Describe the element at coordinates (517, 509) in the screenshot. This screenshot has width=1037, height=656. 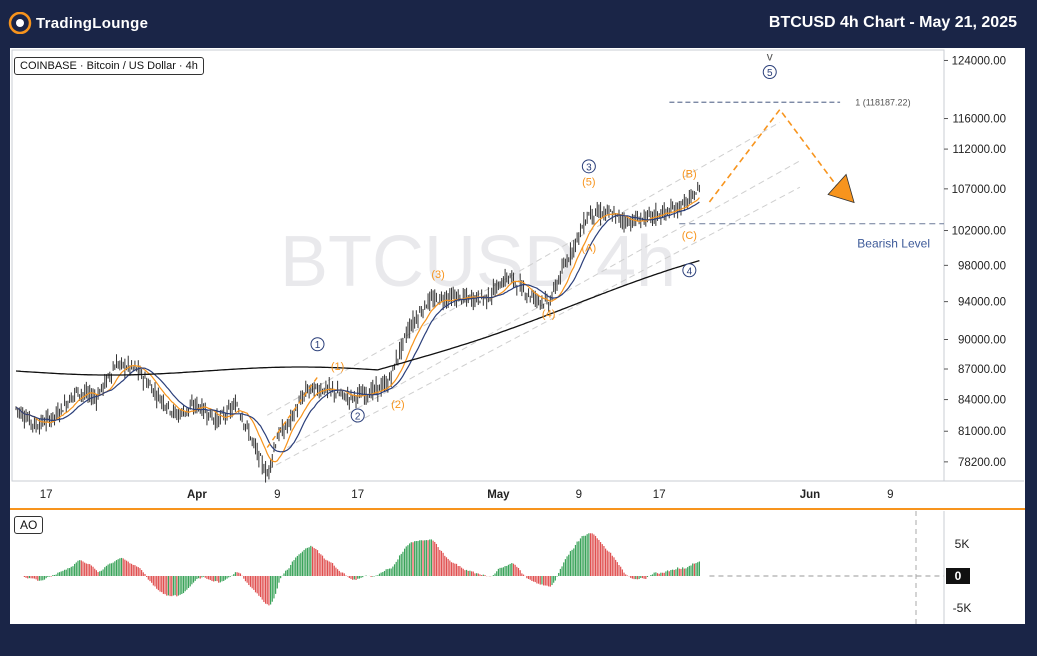
I see `panel-separator` at that location.